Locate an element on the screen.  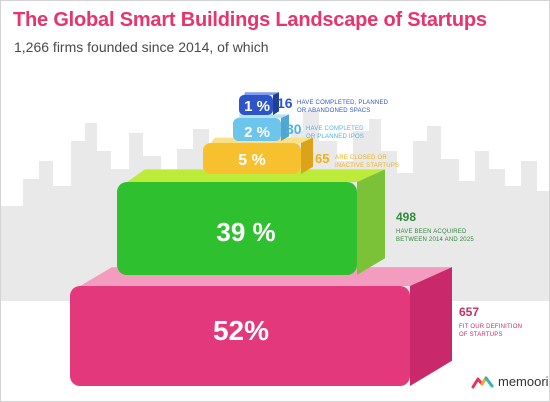
tier-5-side-face is located at coordinates (431, 326).